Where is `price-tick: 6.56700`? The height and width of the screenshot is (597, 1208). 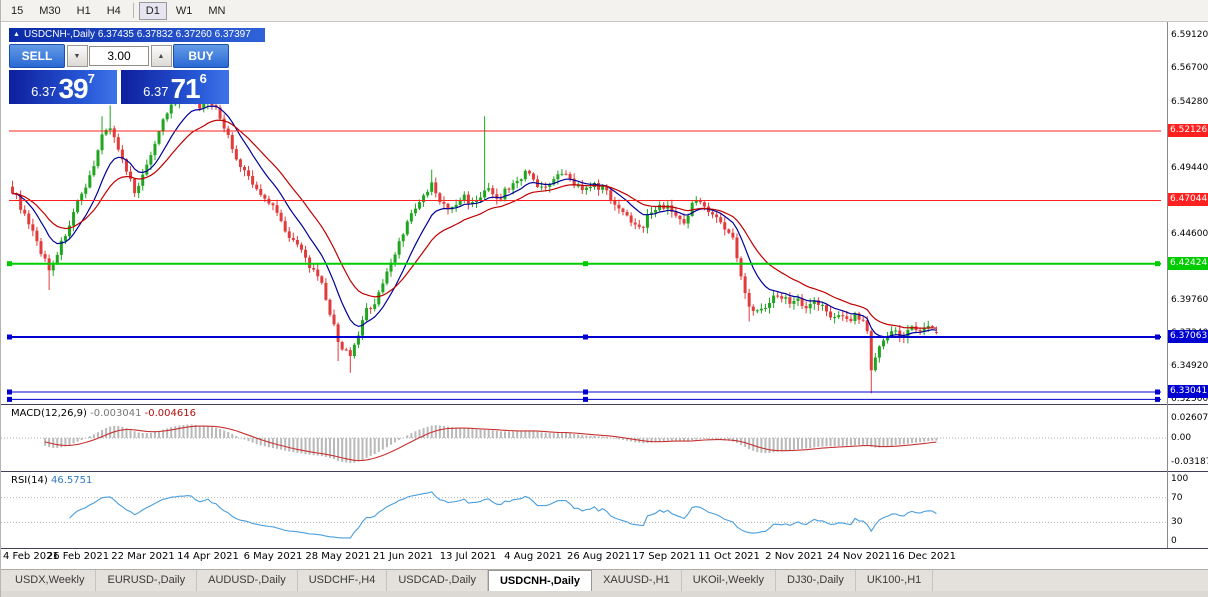 price-tick: 6.56700 is located at coordinates (1189, 68).